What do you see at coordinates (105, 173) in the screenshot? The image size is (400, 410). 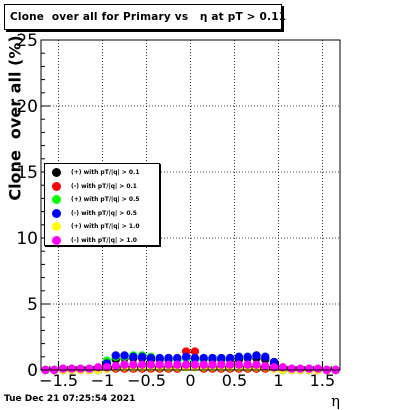 I see `legend-label: (+) with pT/|q| > 0.1` at bounding box center [105, 173].